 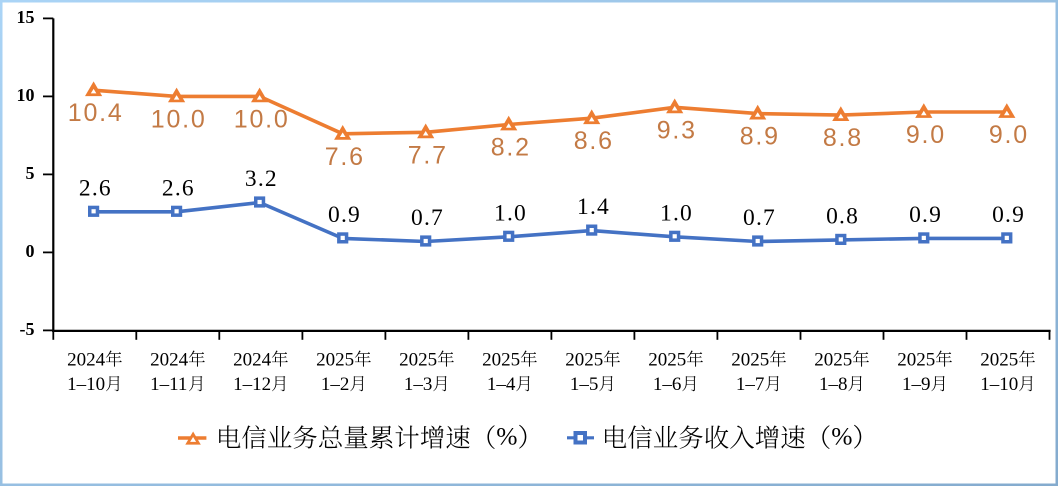 I want to click on svg-text: 1–9, so click(x=916, y=384).